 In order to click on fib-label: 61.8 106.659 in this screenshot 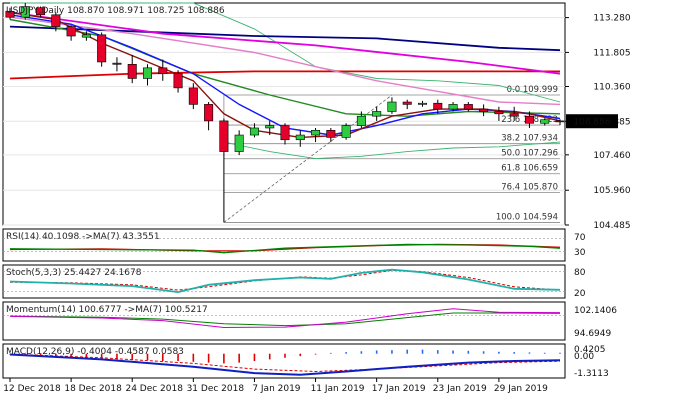, I will do `click(529, 169)`.